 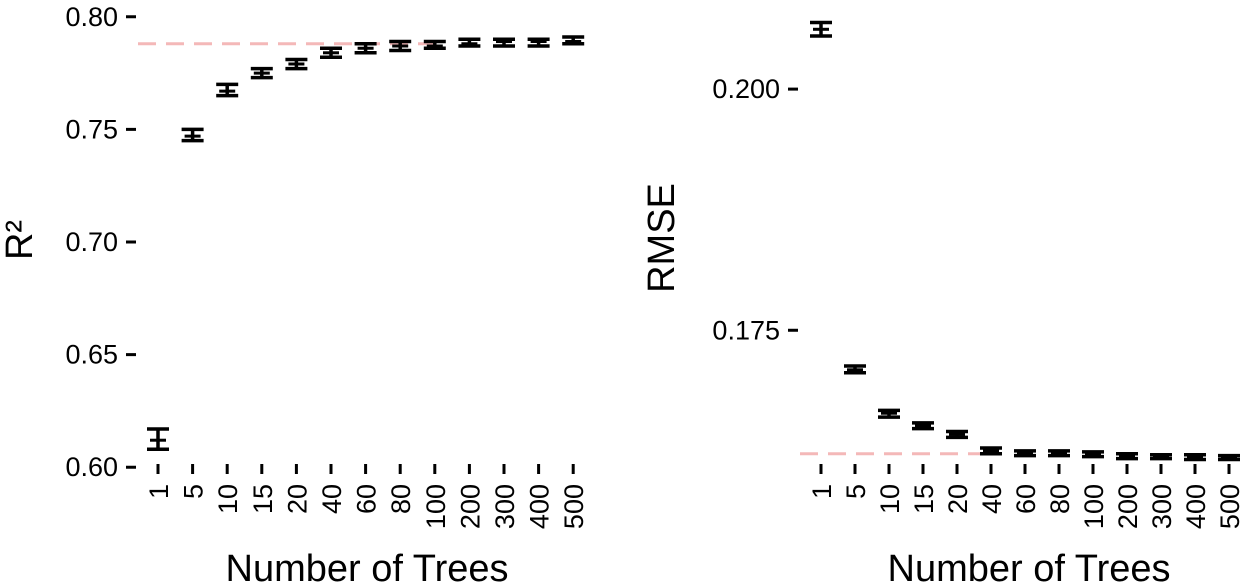 What do you see at coordinates (856, 491) in the screenshot?
I see `rmse-x-tick-label: 5` at bounding box center [856, 491].